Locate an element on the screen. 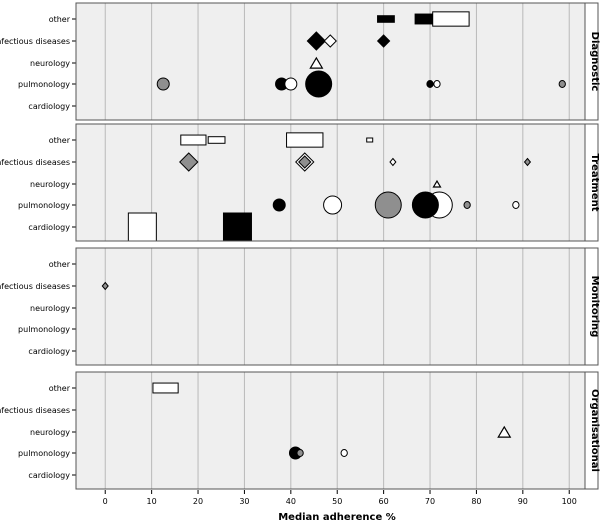 The height and width of the screenshot is (524, 600). x-tick-label: 10 is located at coordinates (152, 501).